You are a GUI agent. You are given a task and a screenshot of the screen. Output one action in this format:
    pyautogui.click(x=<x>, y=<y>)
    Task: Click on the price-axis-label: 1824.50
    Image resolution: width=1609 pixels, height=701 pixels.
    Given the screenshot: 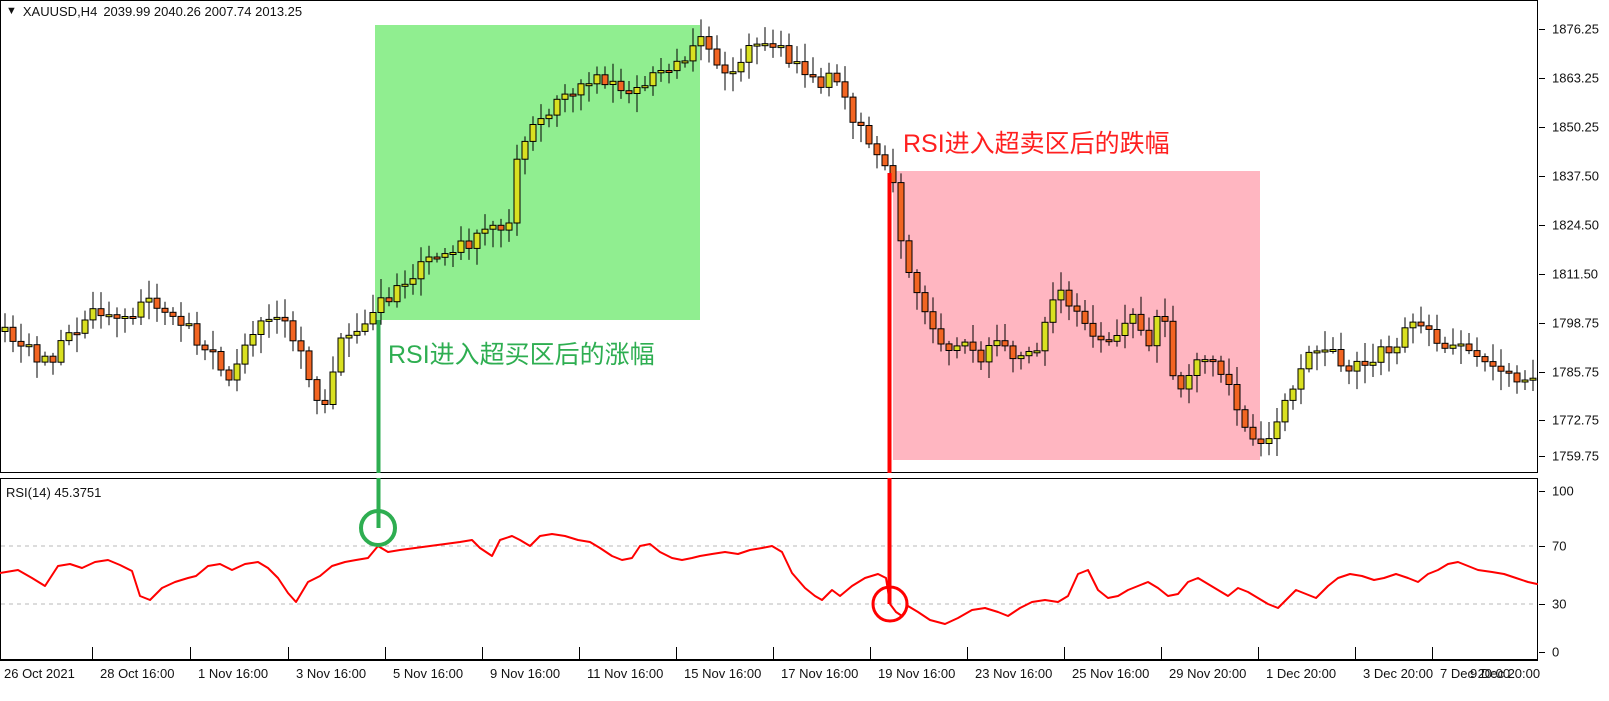 What is the action you would take?
    pyautogui.click(x=1575, y=225)
    